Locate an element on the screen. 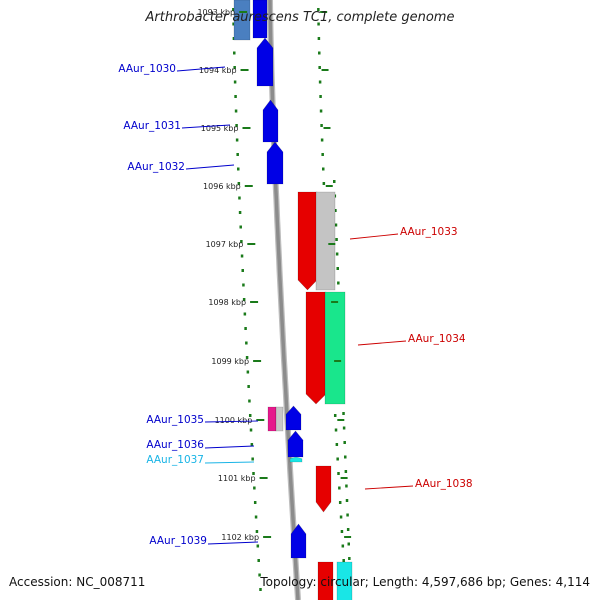  scale-label: 1095 kbp is located at coordinates (220, 128).